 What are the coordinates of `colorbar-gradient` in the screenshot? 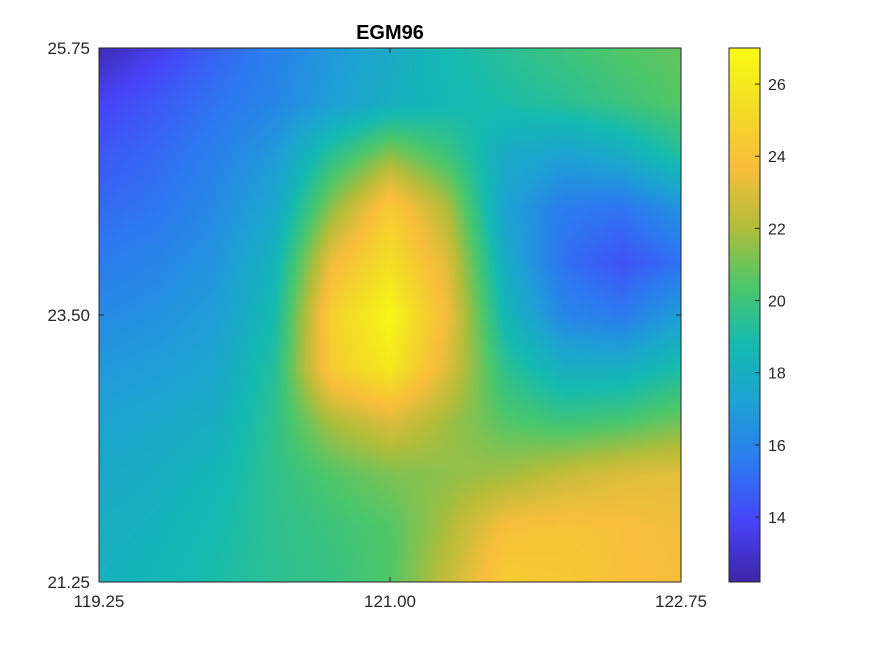 It's located at (744, 315).